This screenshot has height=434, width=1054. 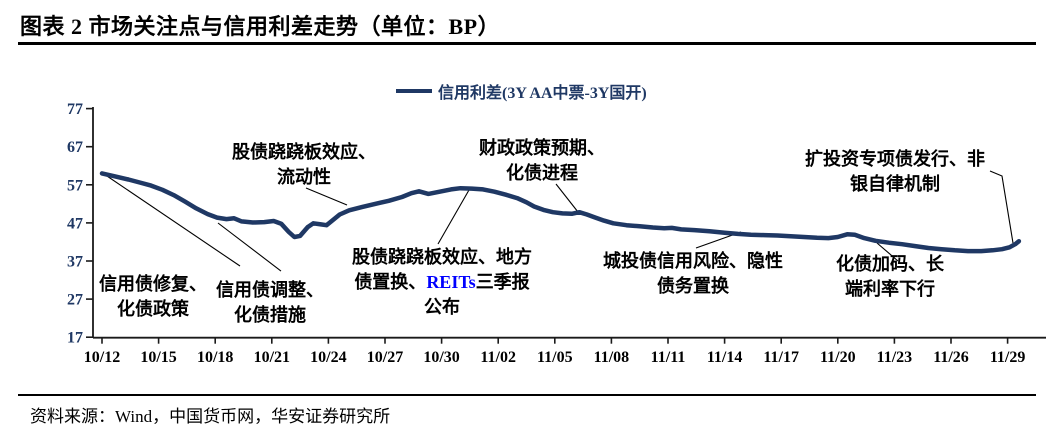 What do you see at coordinates (75, 147) in the screenshot?
I see `y-tick-label: 67` at bounding box center [75, 147].